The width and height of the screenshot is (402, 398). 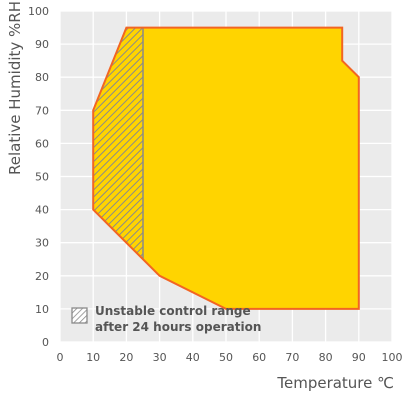 I want to click on y-tick-label: 80, so click(x=42, y=77).